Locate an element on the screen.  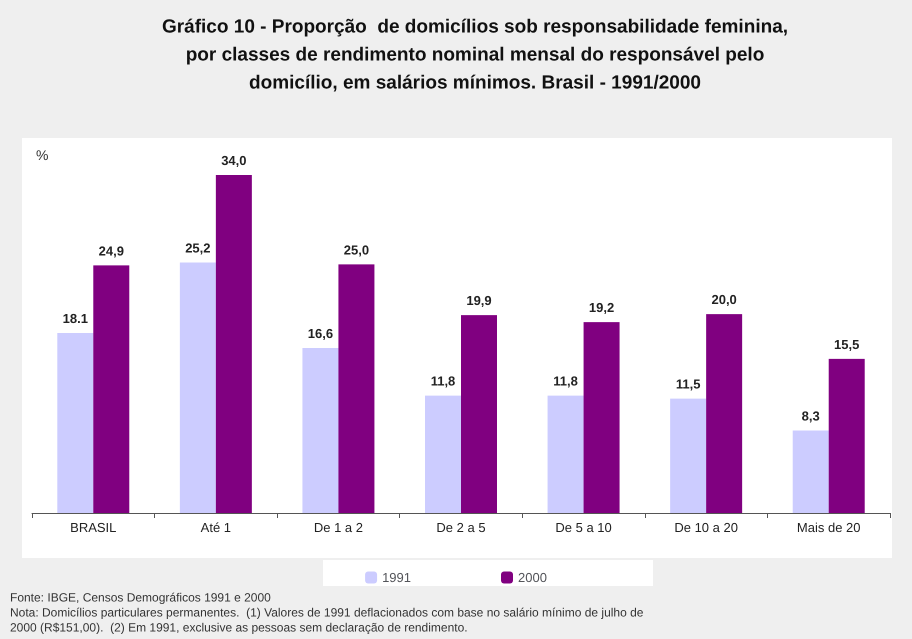
data-label: 15,5 is located at coordinates (847, 344).